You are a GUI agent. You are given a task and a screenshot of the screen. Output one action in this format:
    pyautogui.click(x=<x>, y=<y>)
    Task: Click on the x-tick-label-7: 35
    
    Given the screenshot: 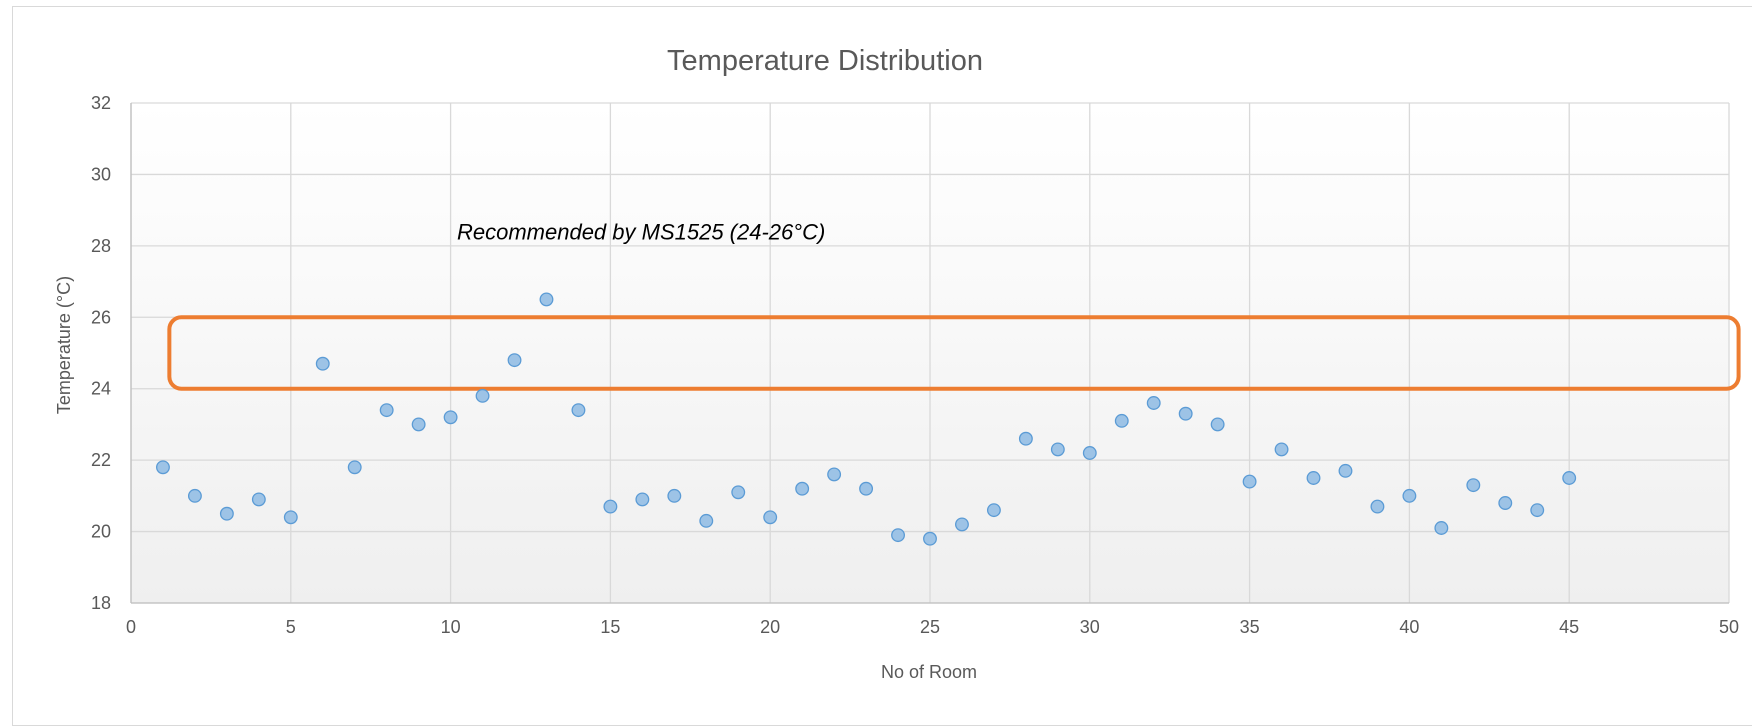 What is the action you would take?
    pyautogui.click(x=1250, y=627)
    